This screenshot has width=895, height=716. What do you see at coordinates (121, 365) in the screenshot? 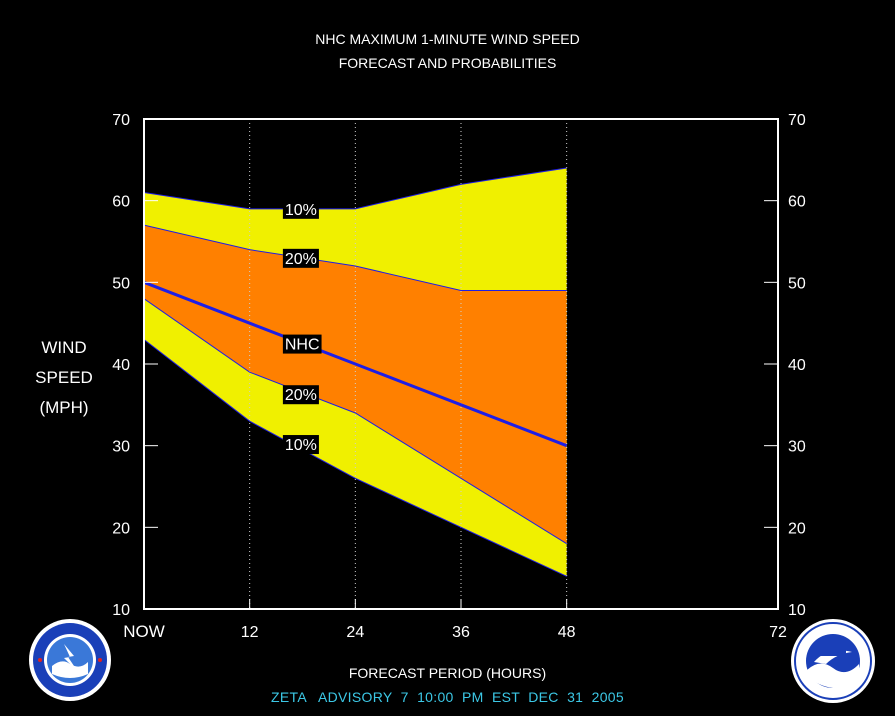
I see `y-tick-label-left-40: 40` at bounding box center [121, 365].